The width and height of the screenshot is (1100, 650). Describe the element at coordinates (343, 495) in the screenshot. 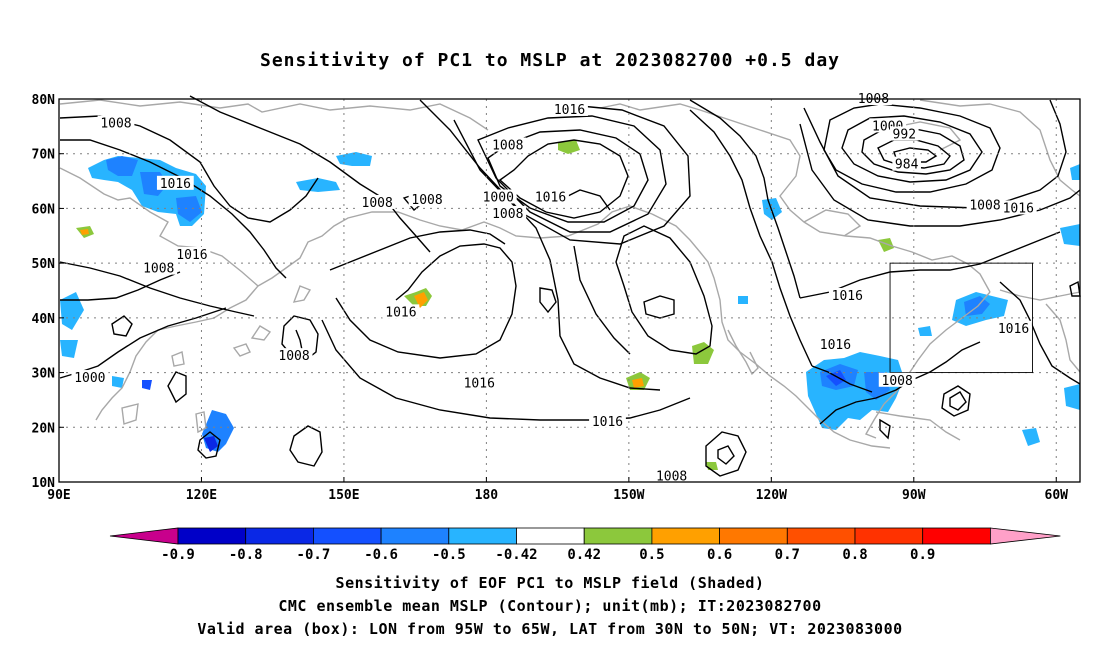

I see `longitude-label: 150E` at that location.